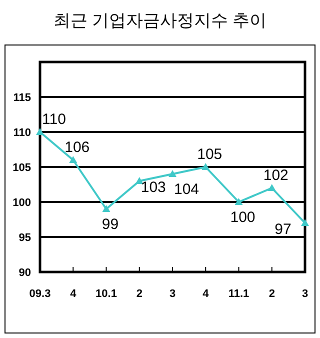 The height and width of the screenshot is (338, 320). What do you see at coordinates (209, 154) in the screenshot?
I see `data-label: 105` at bounding box center [209, 154].